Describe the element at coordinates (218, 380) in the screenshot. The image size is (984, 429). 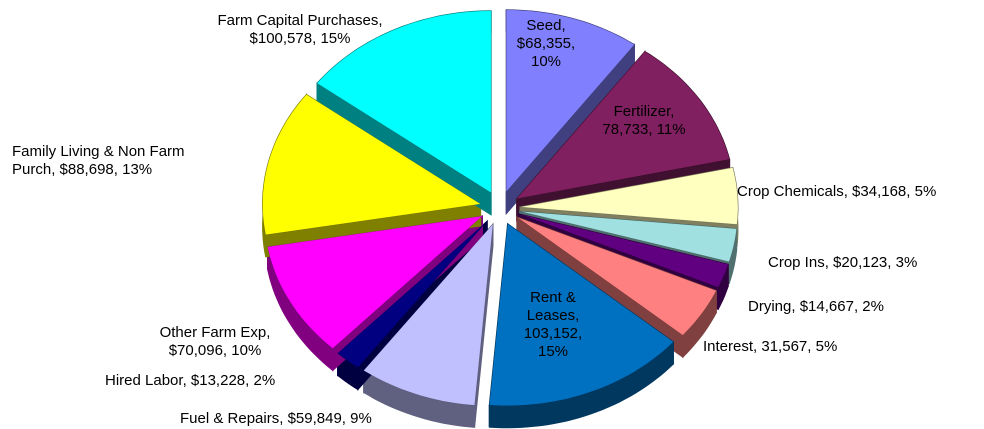
I see `label-part: $13,228` at that location.